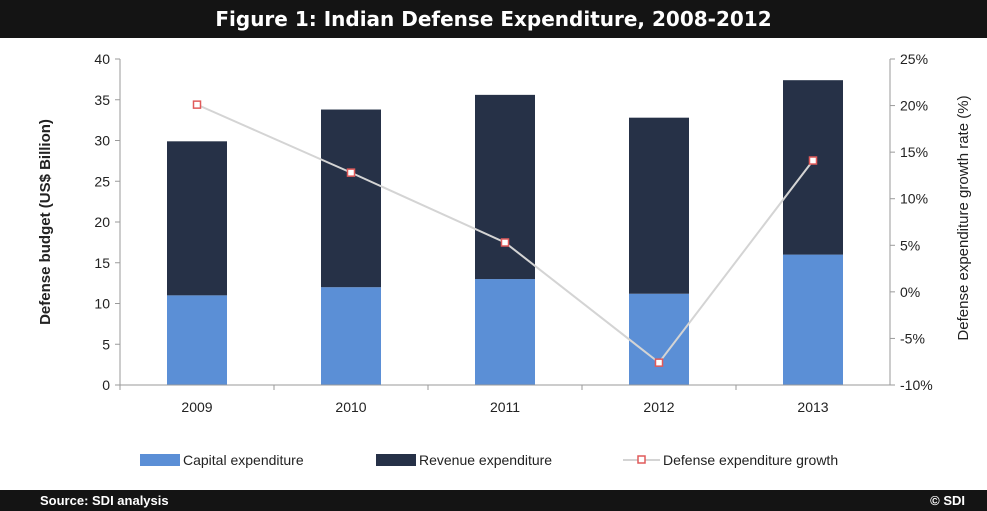 This screenshot has width=987, height=511. Describe the element at coordinates (197, 340) in the screenshot. I see `bar-capital-2009` at that location.